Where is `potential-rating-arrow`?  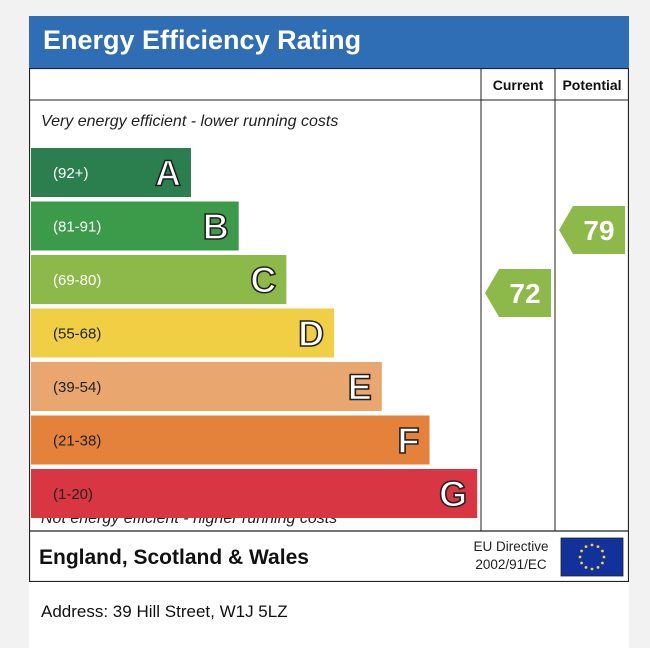 potential-rating-arrow is located at coordinates (592, 230).